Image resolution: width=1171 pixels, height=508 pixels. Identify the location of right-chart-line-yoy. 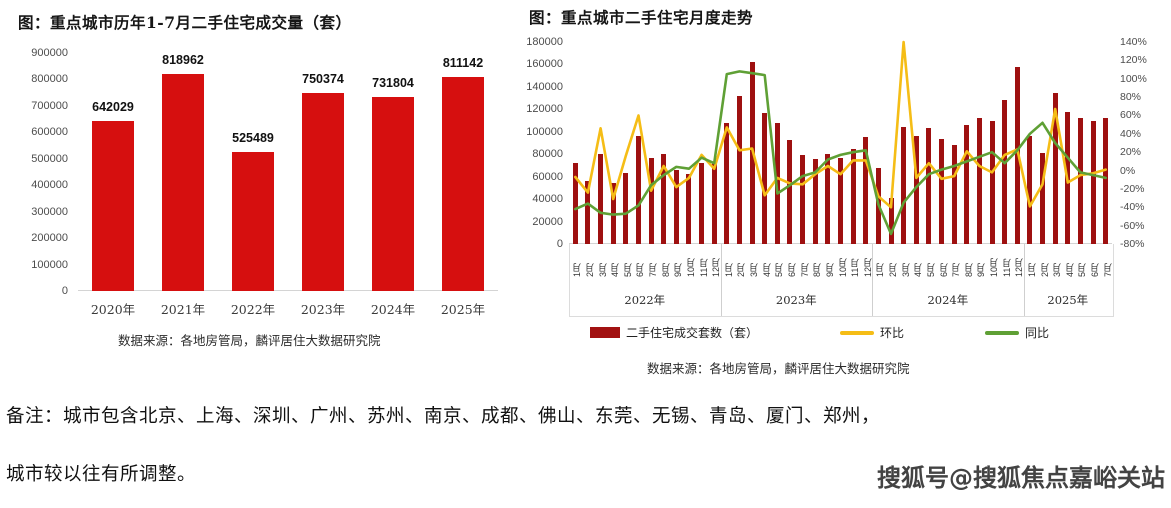
(841, 153).